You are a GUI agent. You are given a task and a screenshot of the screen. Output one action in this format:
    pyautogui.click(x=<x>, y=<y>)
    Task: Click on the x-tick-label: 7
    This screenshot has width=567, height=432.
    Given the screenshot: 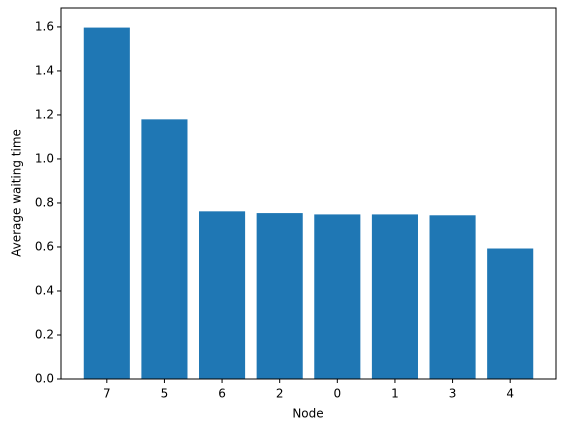 What is the action you would take?
    pyautogui.click(x=107, y=394)
    